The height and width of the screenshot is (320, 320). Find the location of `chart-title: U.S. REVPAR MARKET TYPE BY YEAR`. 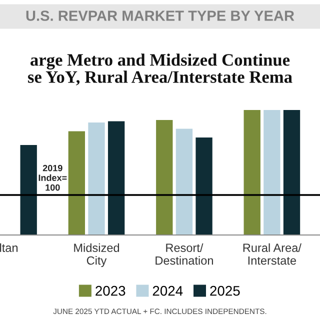

chart-title: U.S. REVPAR MARKET TYPE BY YEAR is located at coordinates (160, 15).